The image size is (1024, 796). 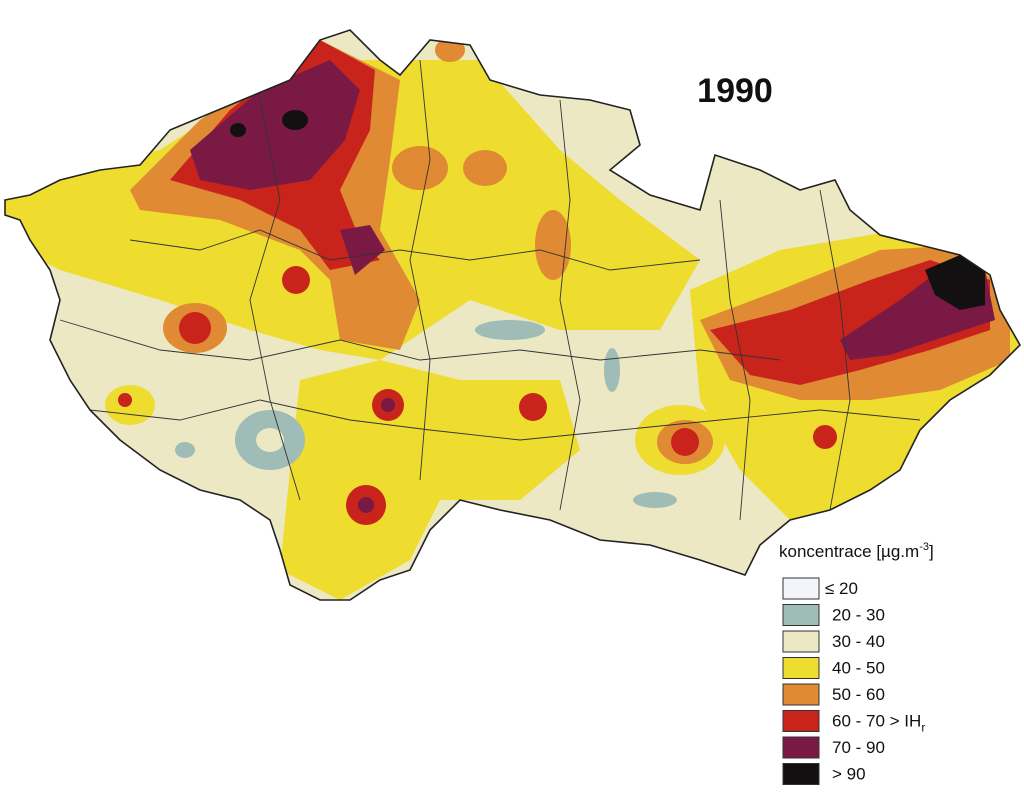 What do you see at coordinates (849, 551) in the screenshot?
I see `legend-title-text: koncentrace [µg.m` at bounding box center [849, 551].